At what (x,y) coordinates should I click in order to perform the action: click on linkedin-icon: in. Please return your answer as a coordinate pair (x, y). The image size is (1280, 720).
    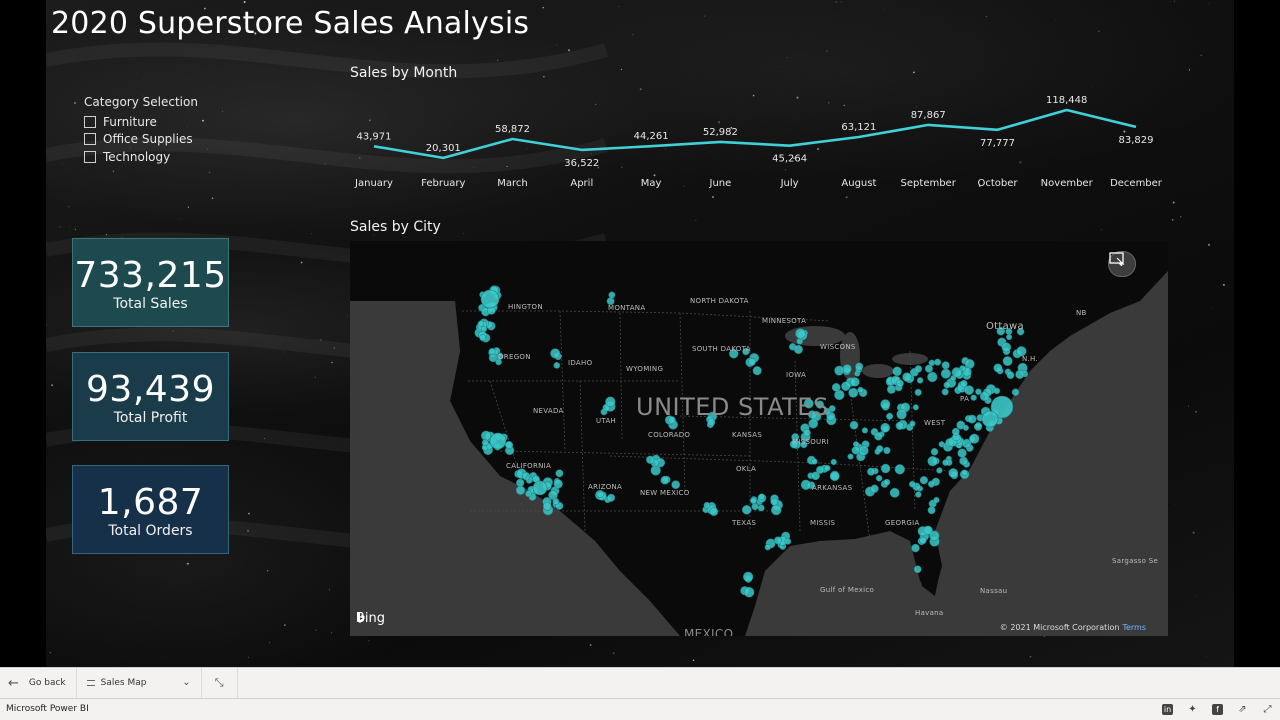
    Looking at the image, I should click on (1167, 709).